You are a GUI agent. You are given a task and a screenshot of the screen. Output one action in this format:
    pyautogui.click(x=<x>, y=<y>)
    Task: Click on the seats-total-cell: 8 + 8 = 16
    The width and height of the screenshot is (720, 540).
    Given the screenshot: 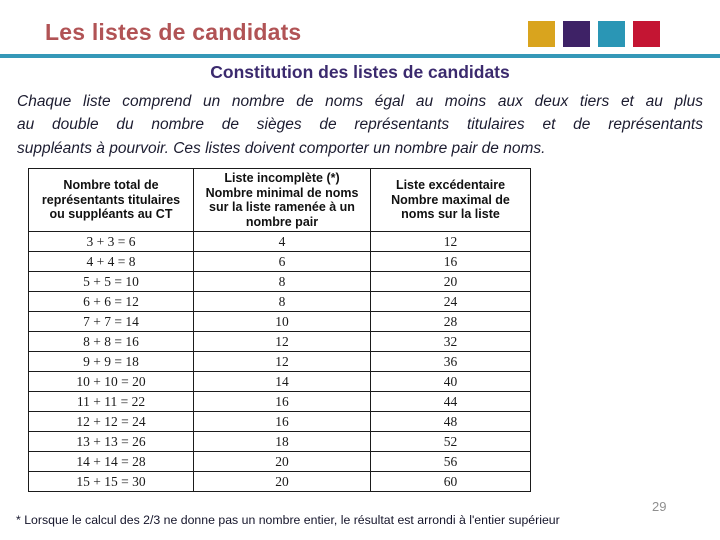 What is the action you would take?
    pyautogui.click(x=111, y=341)
    